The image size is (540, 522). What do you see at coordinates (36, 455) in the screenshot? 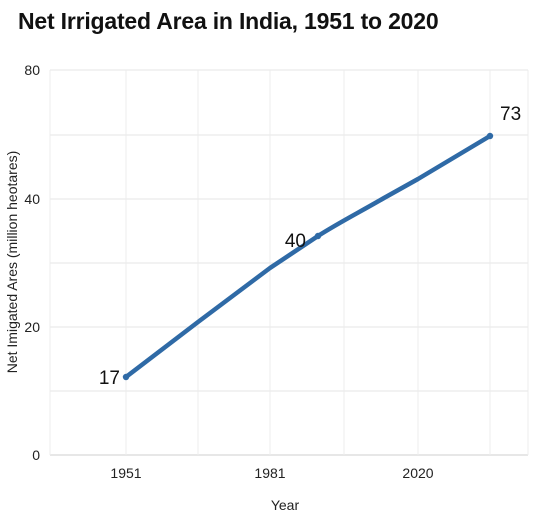
I see `y-tick-label: 0` at bounding box center [36, 455].